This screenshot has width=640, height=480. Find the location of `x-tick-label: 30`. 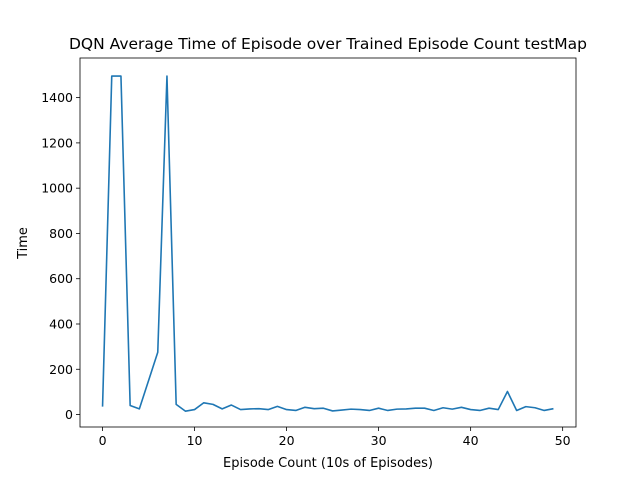

x-tick-label: 30 is located at coordinates (379, 440).